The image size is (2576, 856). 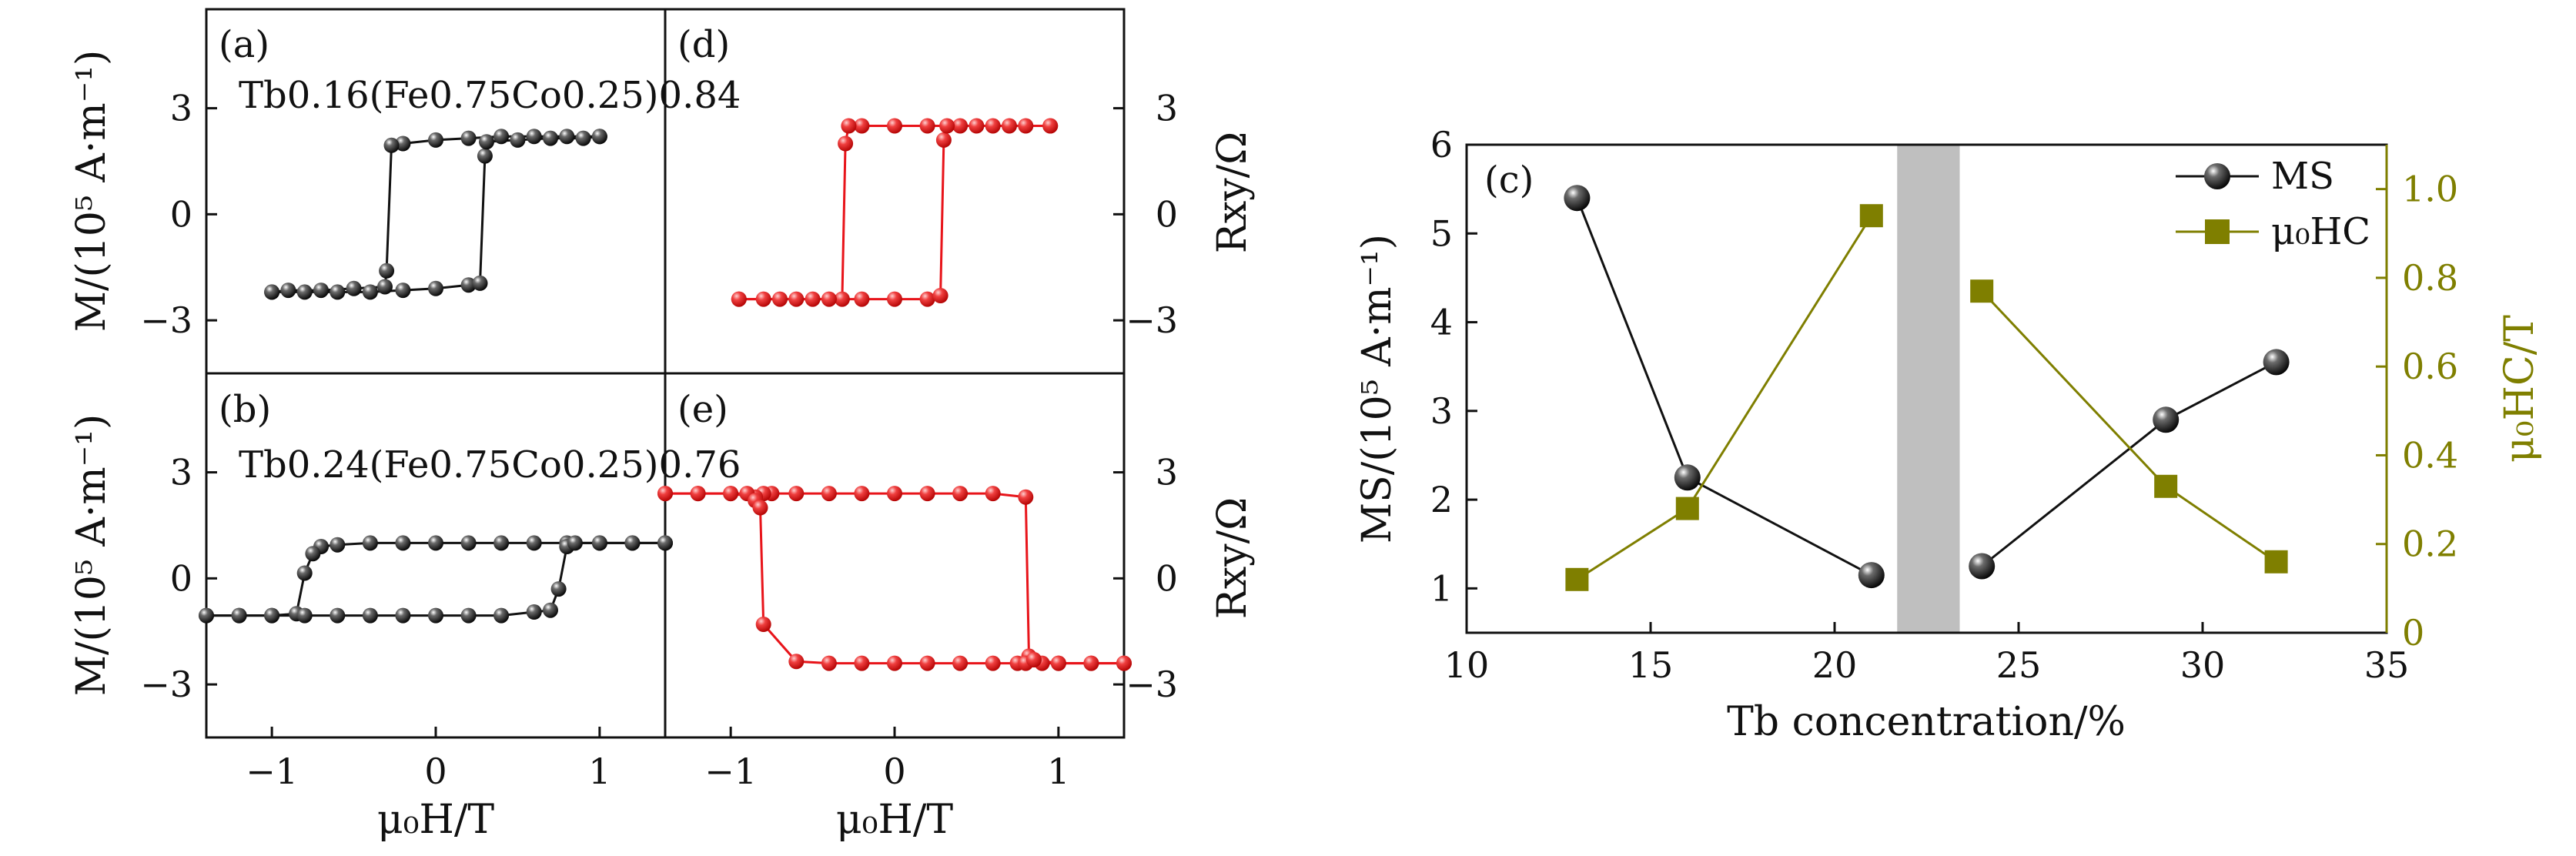 What do you see at coordinates (166, 684) in the screenshot?
I see `y-tick-label: −3` at bounding box center [166, 684].